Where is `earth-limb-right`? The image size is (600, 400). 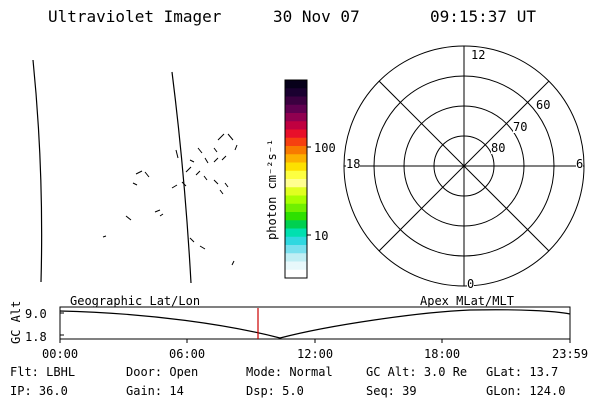
earth-limb-right is located at coordinates (181, 177).